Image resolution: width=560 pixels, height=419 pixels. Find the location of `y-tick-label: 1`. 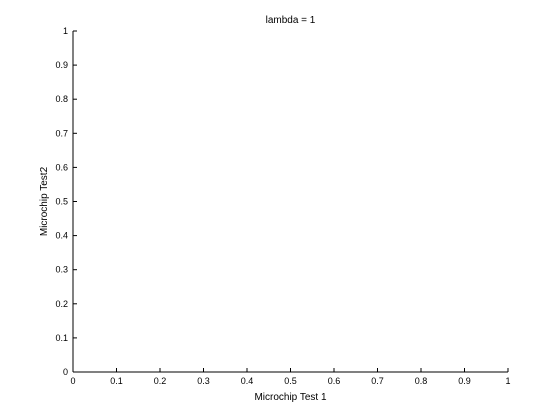

y-tick-label: 1 is located at coordinates (65, 31).